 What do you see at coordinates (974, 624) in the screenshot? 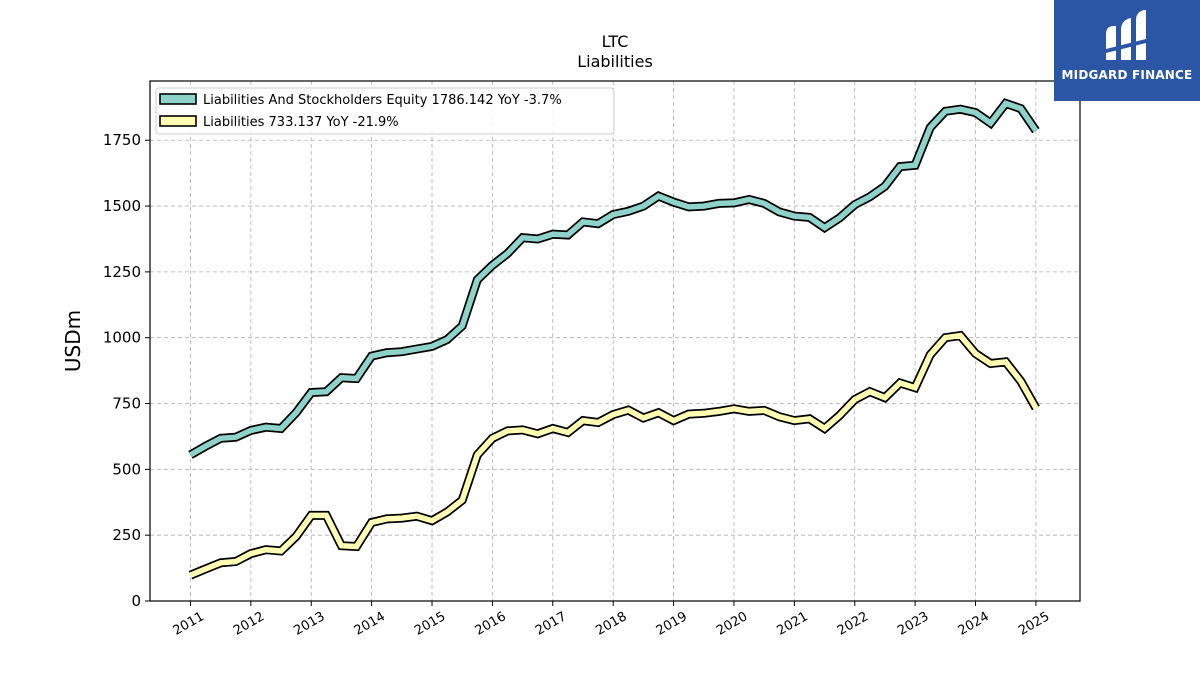
I see `x-tick-label: 2024` at bounding box center [974, 624].